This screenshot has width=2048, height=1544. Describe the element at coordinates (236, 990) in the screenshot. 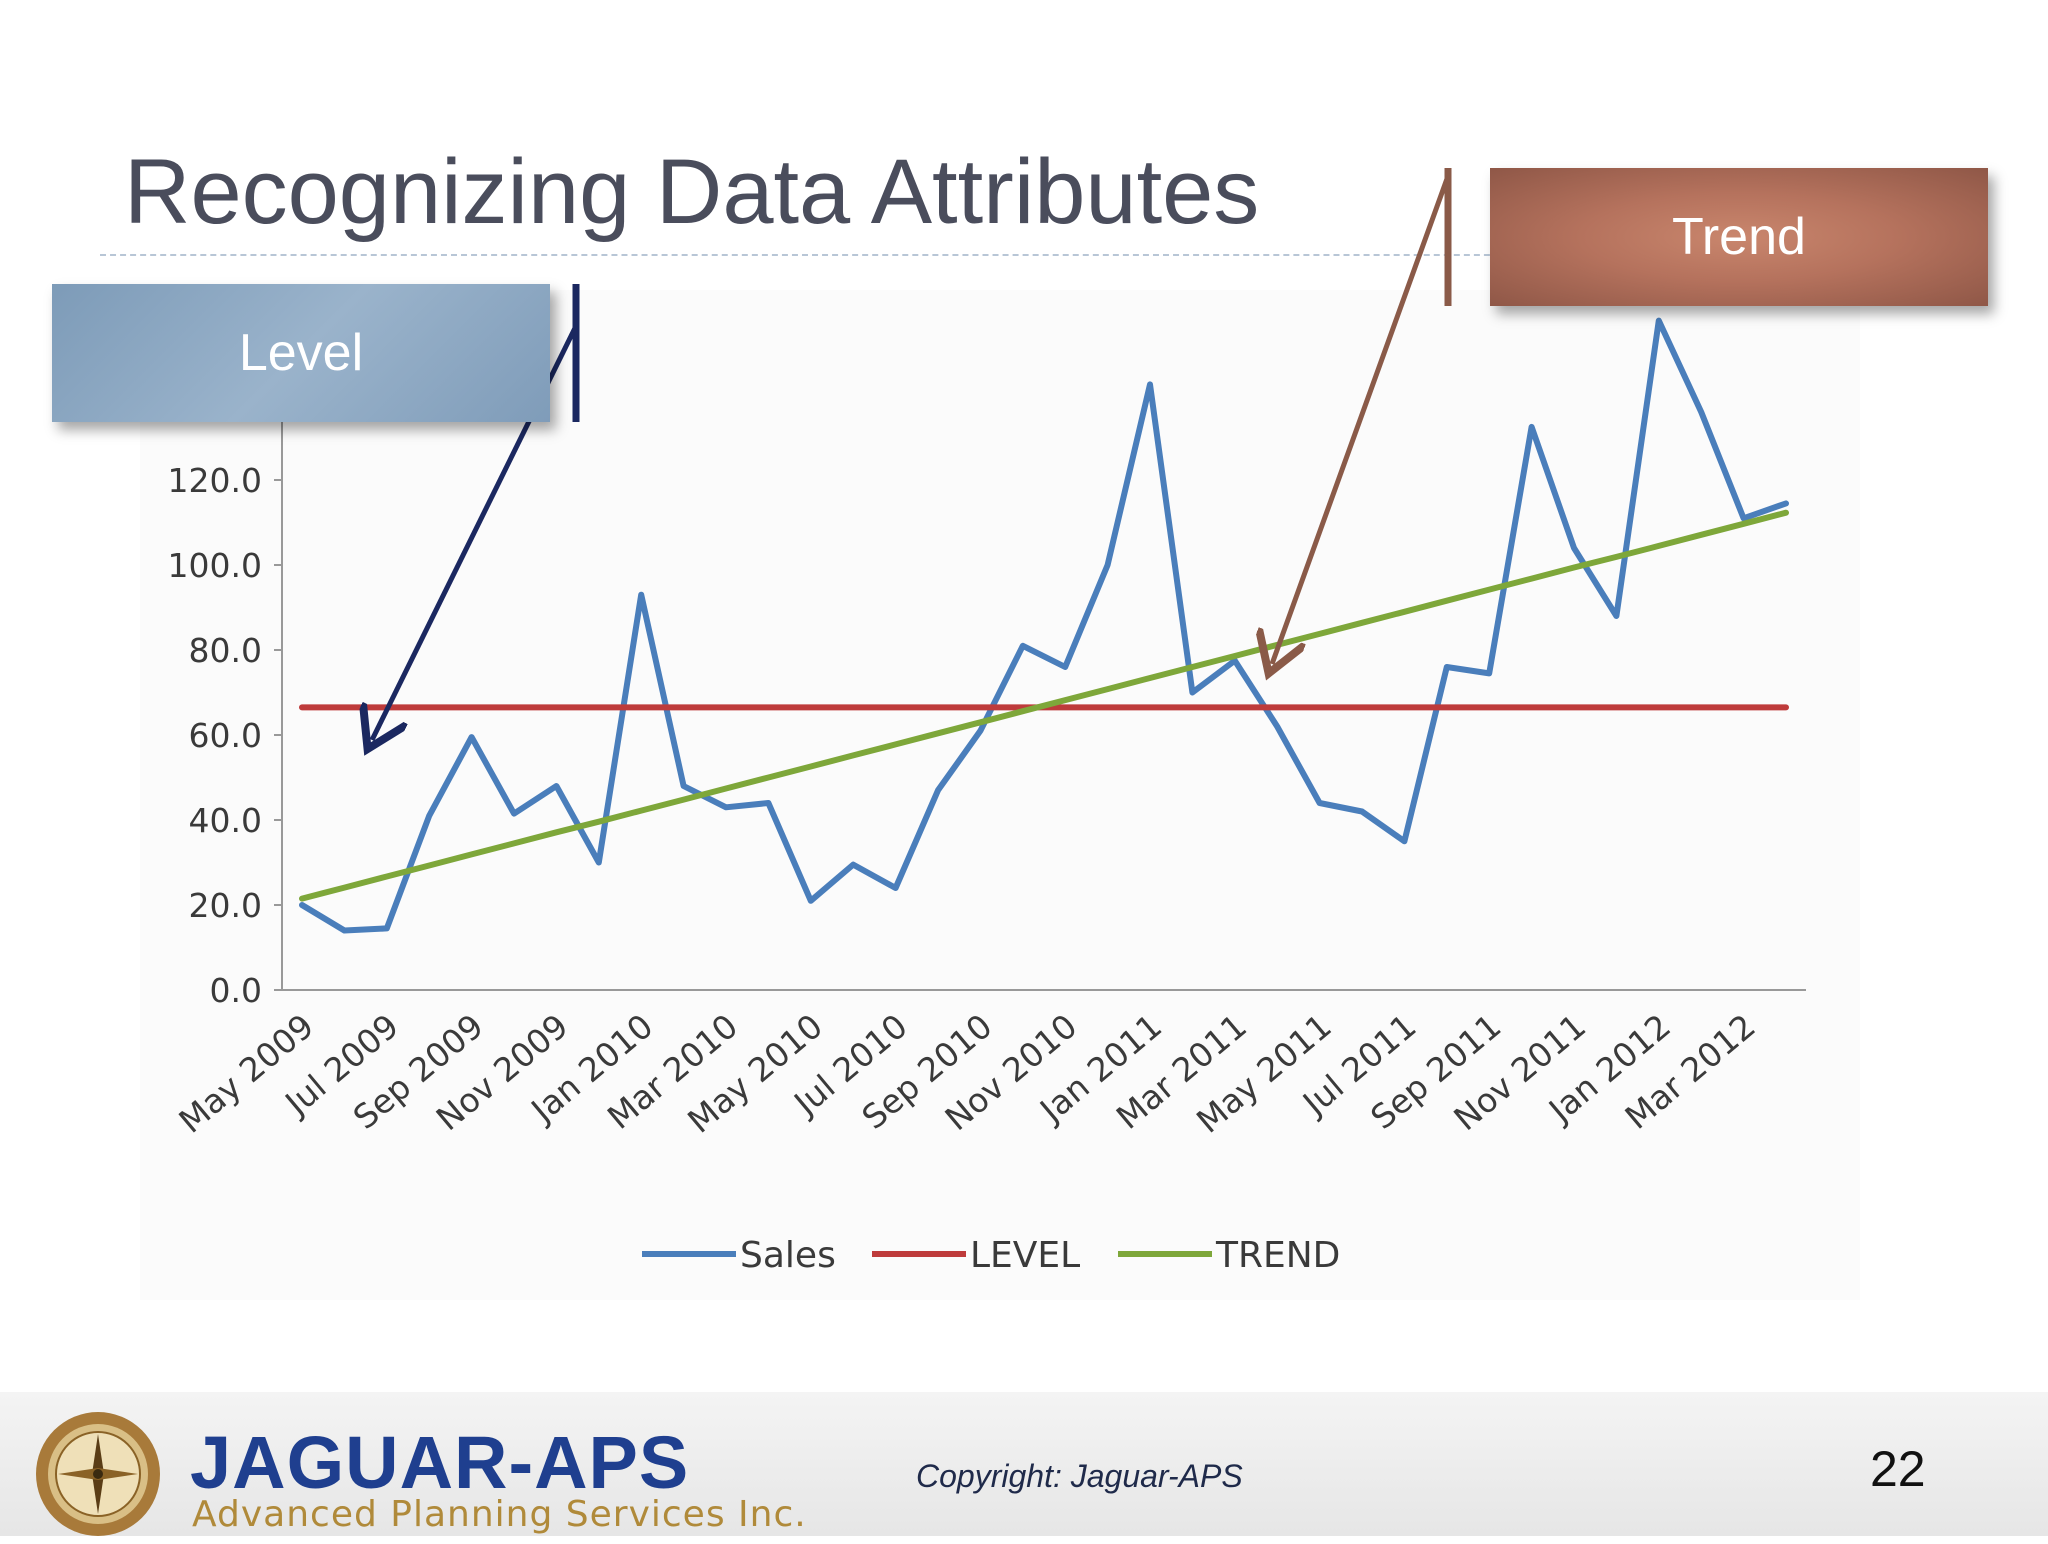

I see `y-tick-label: 0.0` at that location.